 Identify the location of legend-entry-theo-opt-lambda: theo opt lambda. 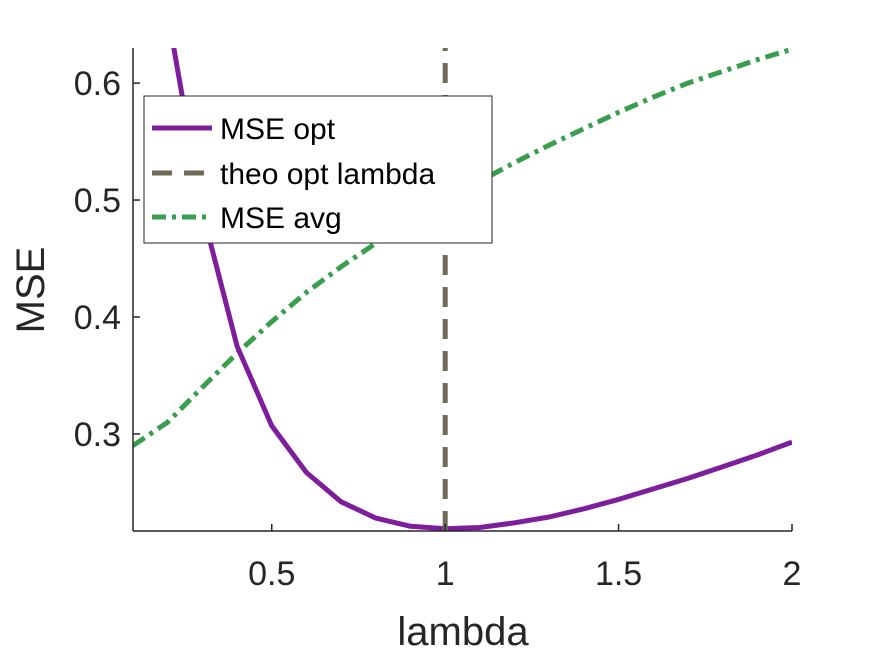
(293, 174).